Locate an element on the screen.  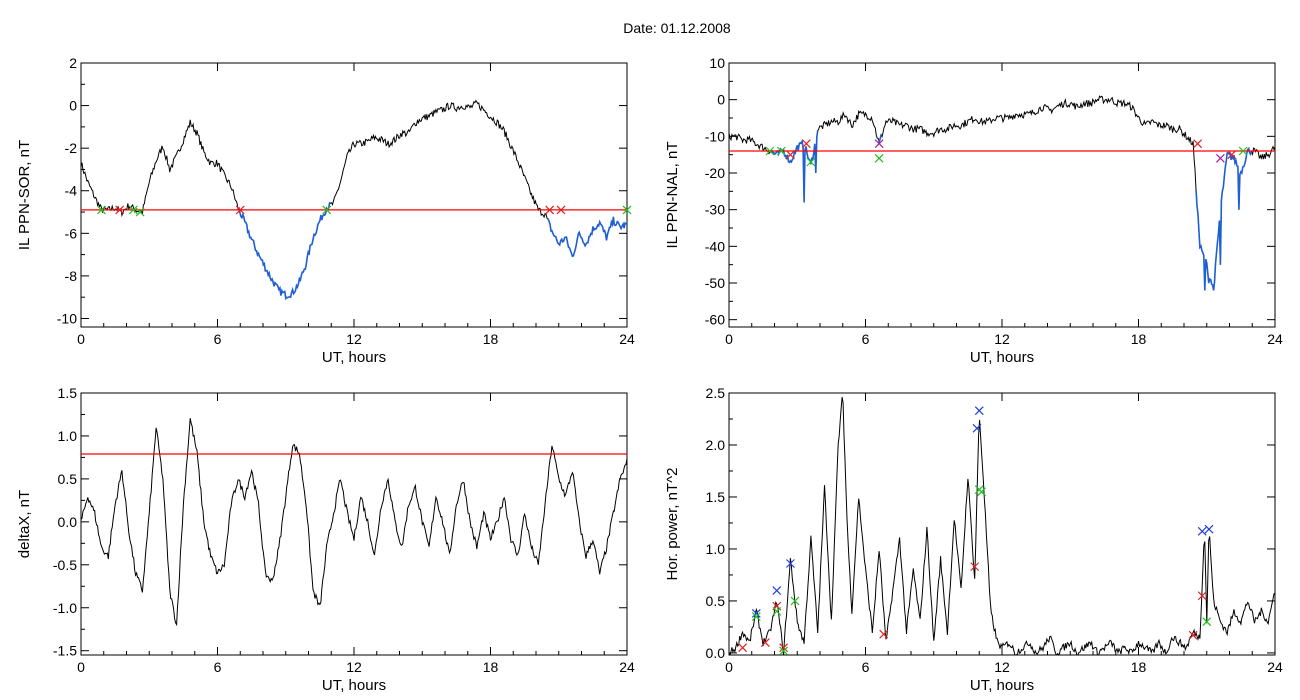
y-tick-label: -0.5 is located at coordinates (65, 565).